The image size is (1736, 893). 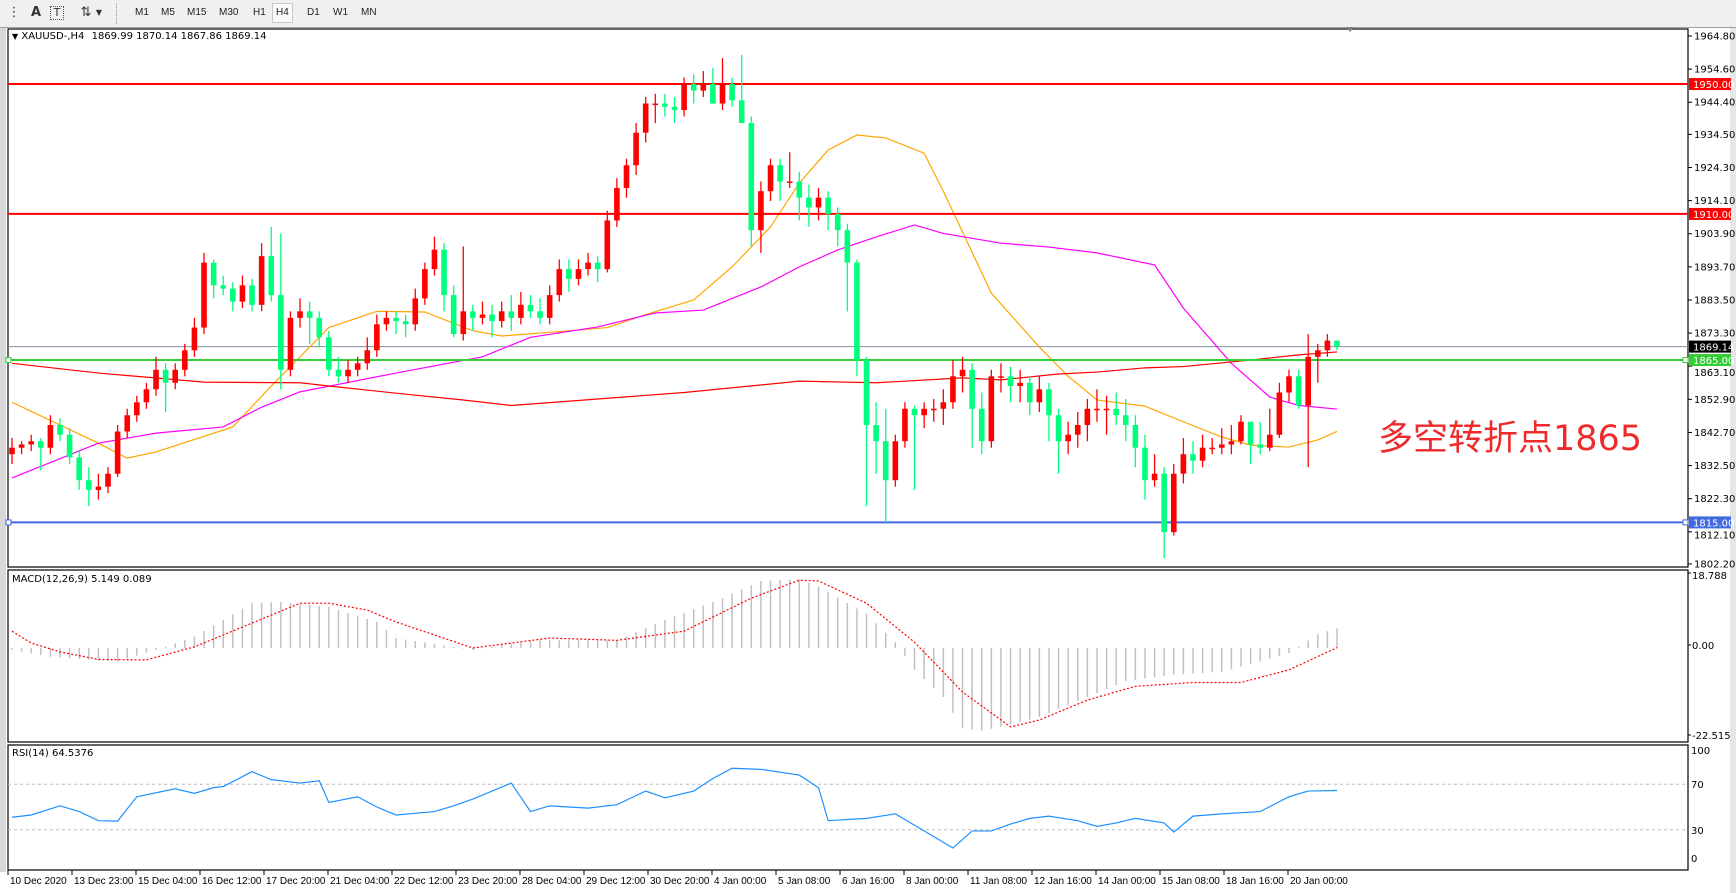 What do you see at coordinates (282, 13) in the screenshot?
I see `timeframe-h4-button: H4` at bounding box center [282, 13].